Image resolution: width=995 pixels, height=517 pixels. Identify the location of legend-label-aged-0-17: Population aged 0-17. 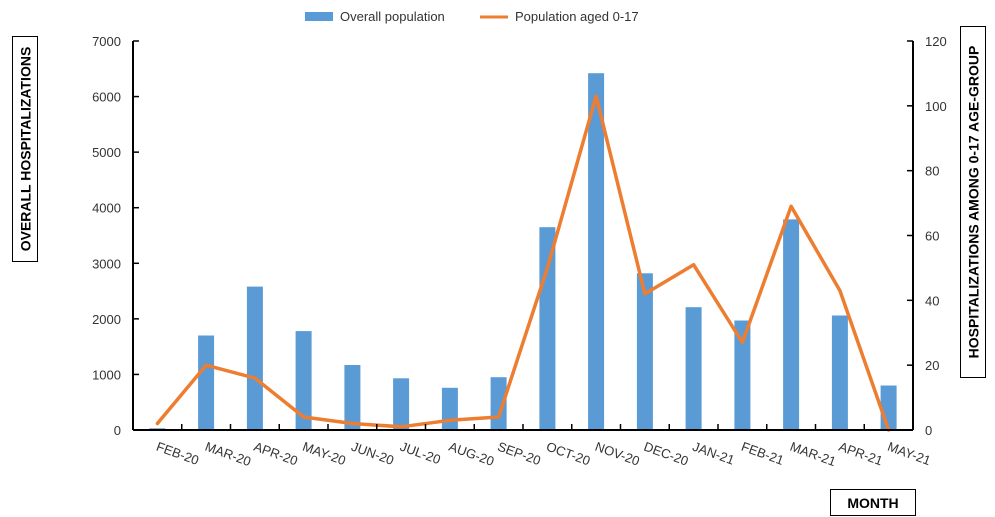
(577, 16).